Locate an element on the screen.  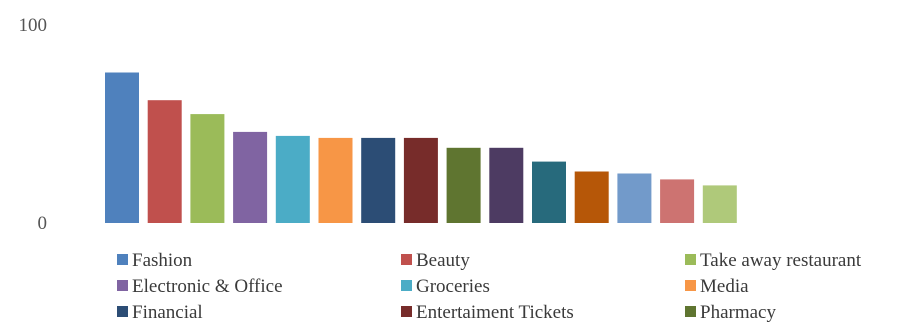
legend-item-beauty: Beauty is located at coordinates (435, 260).